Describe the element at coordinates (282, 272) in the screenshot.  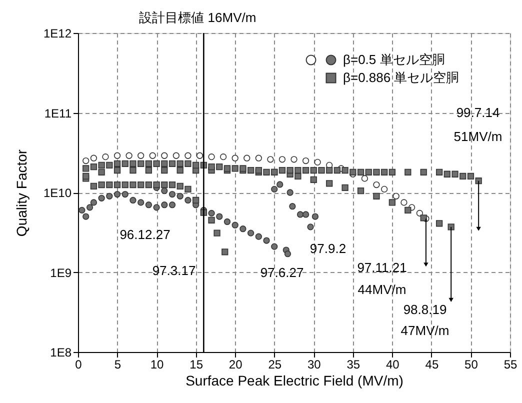
I see `annotation: 97.6.27` at that location.